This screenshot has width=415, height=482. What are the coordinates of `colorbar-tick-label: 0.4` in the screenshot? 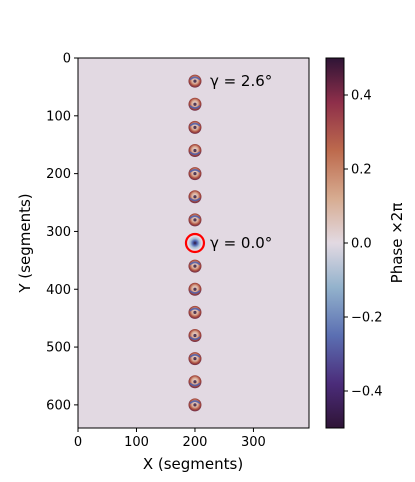 It's located at (361, 96).